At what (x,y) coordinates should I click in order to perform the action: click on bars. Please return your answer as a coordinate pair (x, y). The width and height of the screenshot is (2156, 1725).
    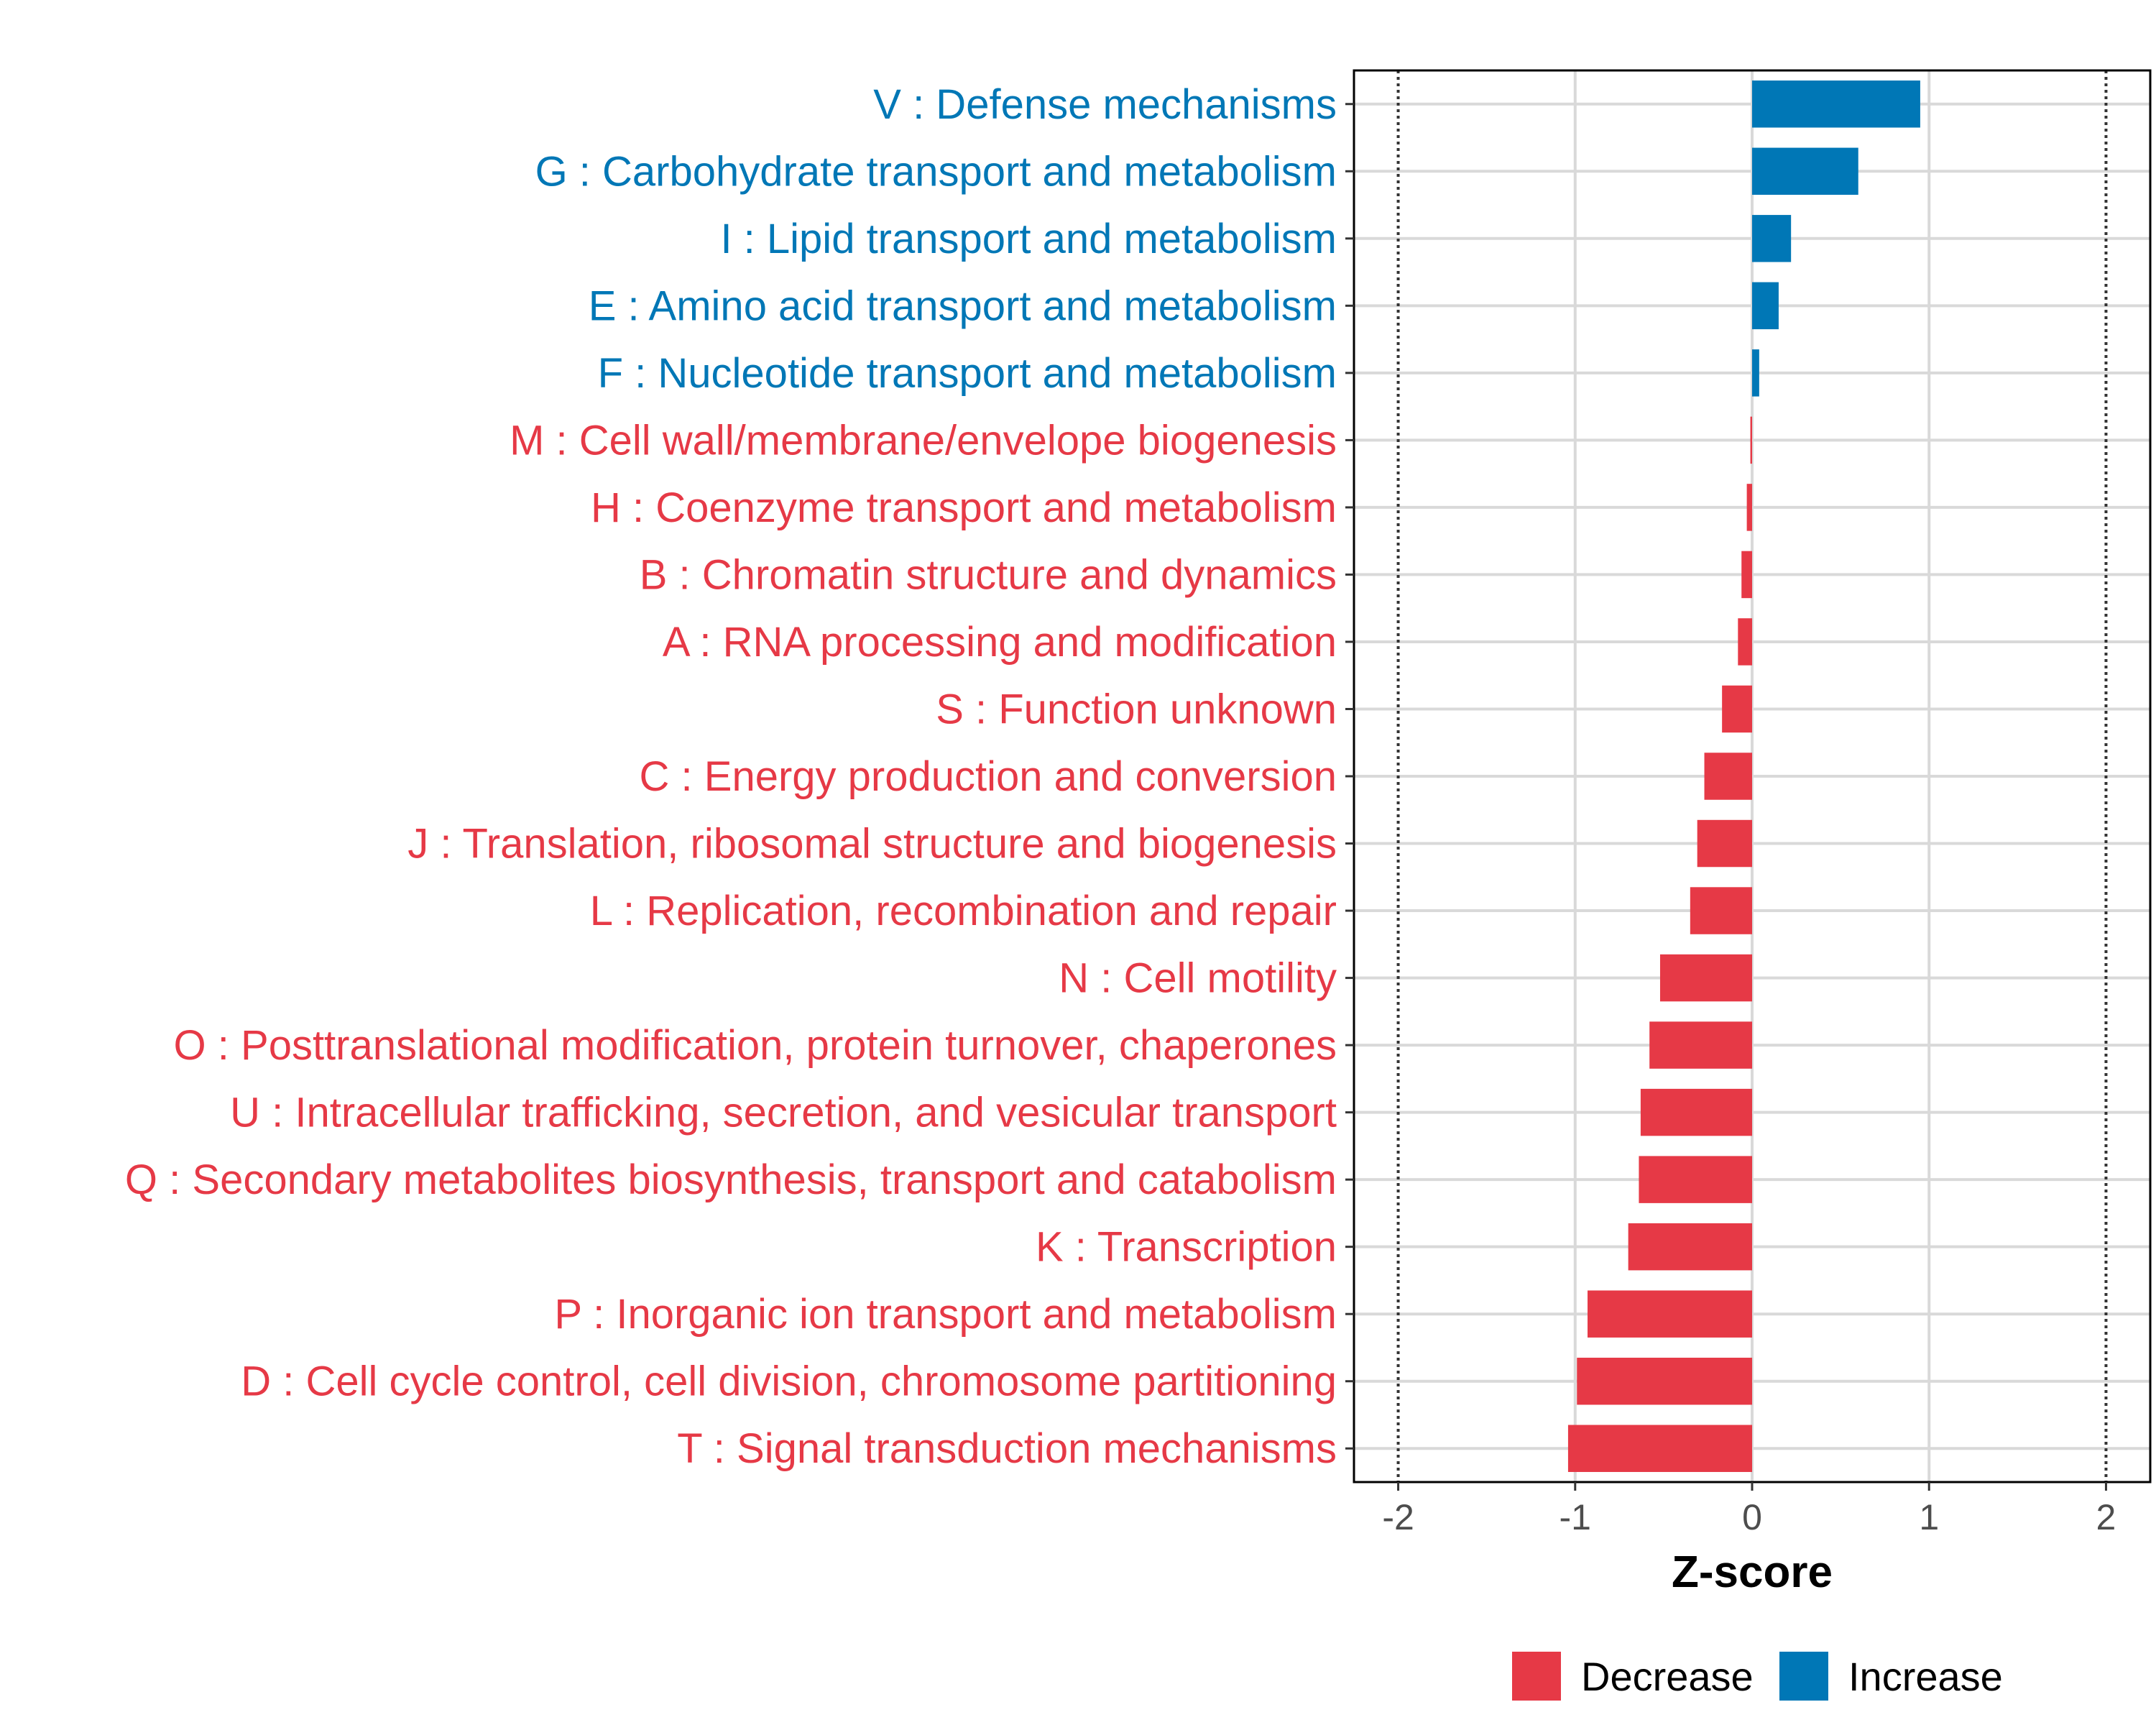
    Looking at the image, I should click on (1744, 776).